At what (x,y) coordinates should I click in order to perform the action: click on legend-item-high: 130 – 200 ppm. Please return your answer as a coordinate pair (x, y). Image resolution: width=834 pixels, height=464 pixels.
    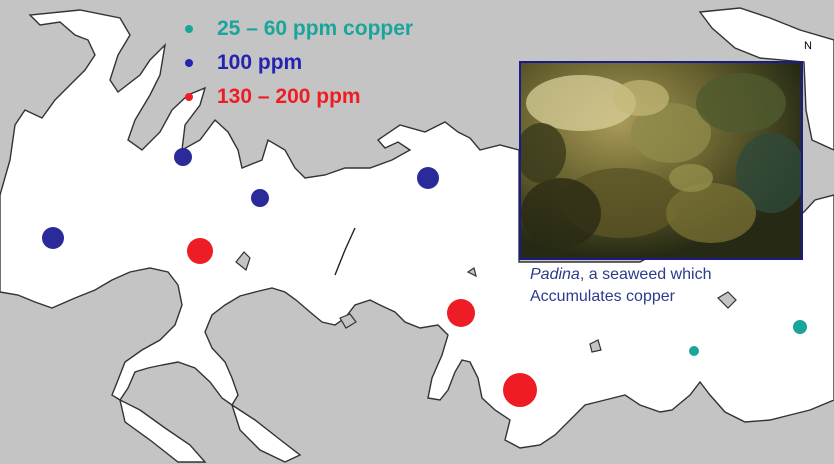
    Looking at the image, I should click on (299, 97).